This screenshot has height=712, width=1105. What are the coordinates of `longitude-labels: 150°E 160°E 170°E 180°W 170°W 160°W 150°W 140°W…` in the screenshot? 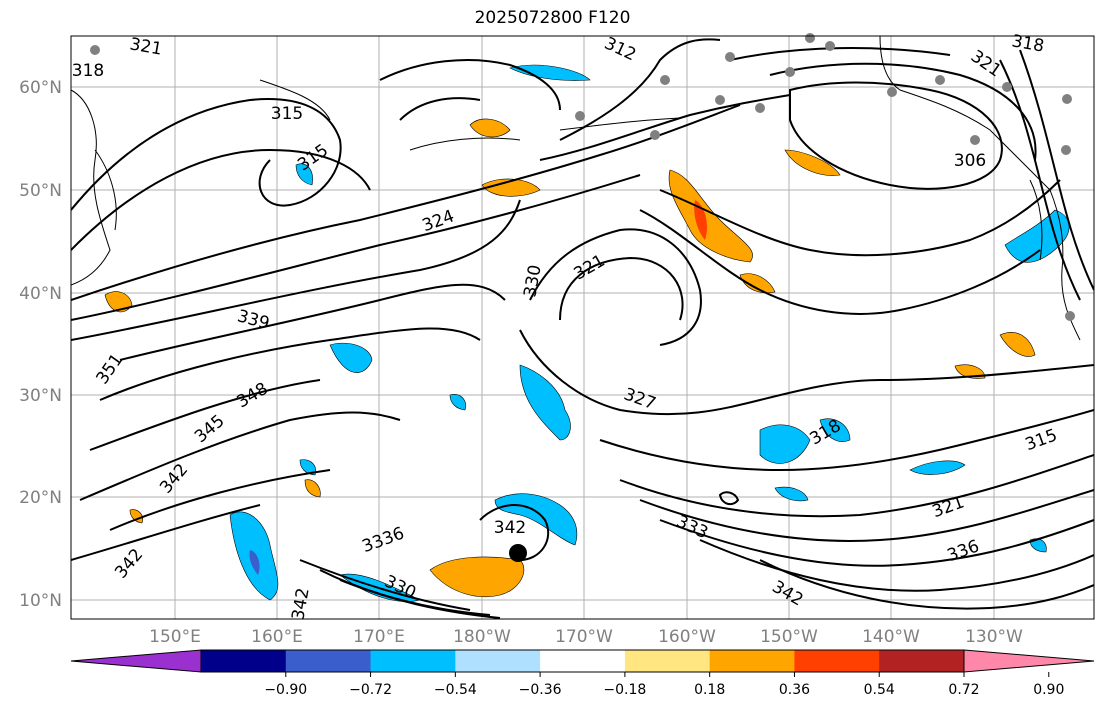 It's located at (586, 637).